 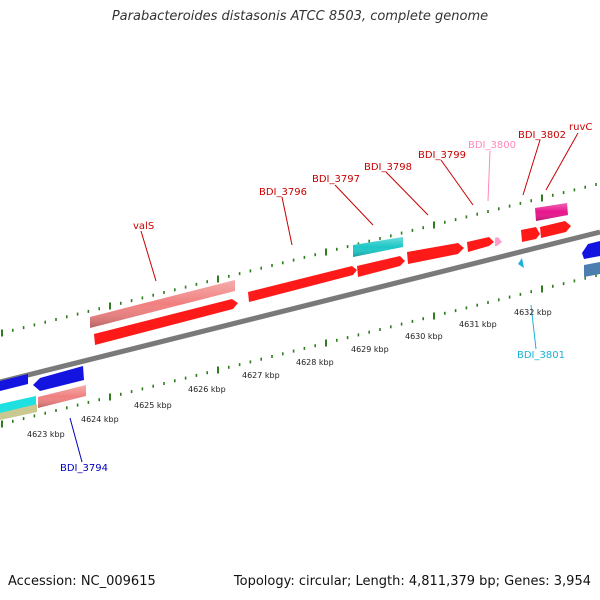 I want to click on gene-BDI-3797-shade, so click(x=378, y=247).